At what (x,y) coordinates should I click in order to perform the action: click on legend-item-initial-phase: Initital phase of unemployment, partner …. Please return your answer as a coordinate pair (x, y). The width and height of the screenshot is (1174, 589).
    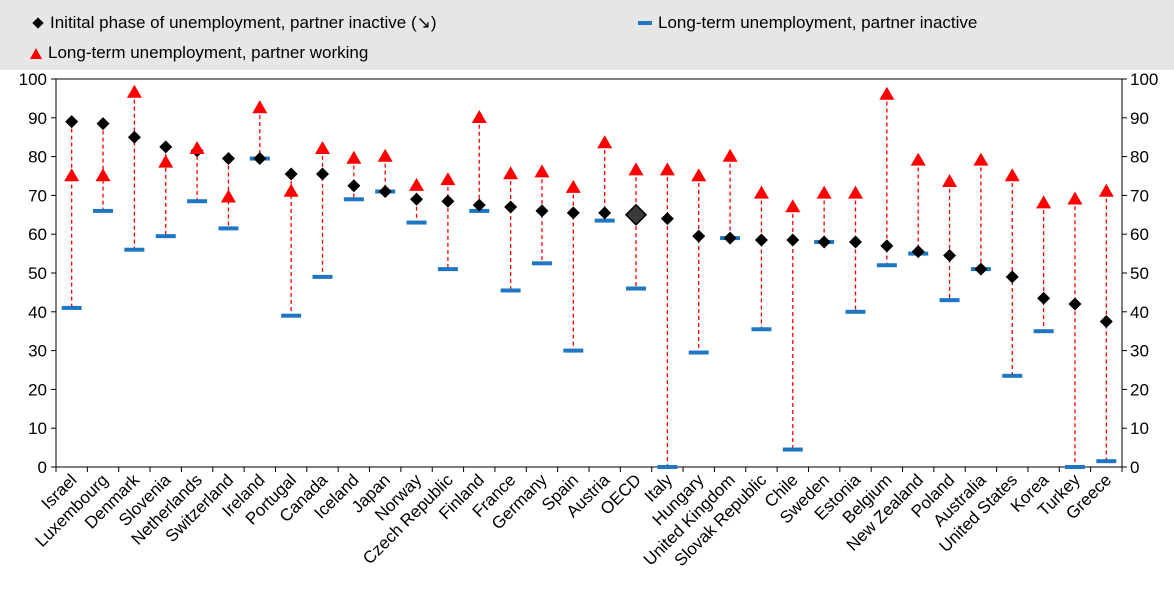
    Looking at the image, I should click on (232, 23).